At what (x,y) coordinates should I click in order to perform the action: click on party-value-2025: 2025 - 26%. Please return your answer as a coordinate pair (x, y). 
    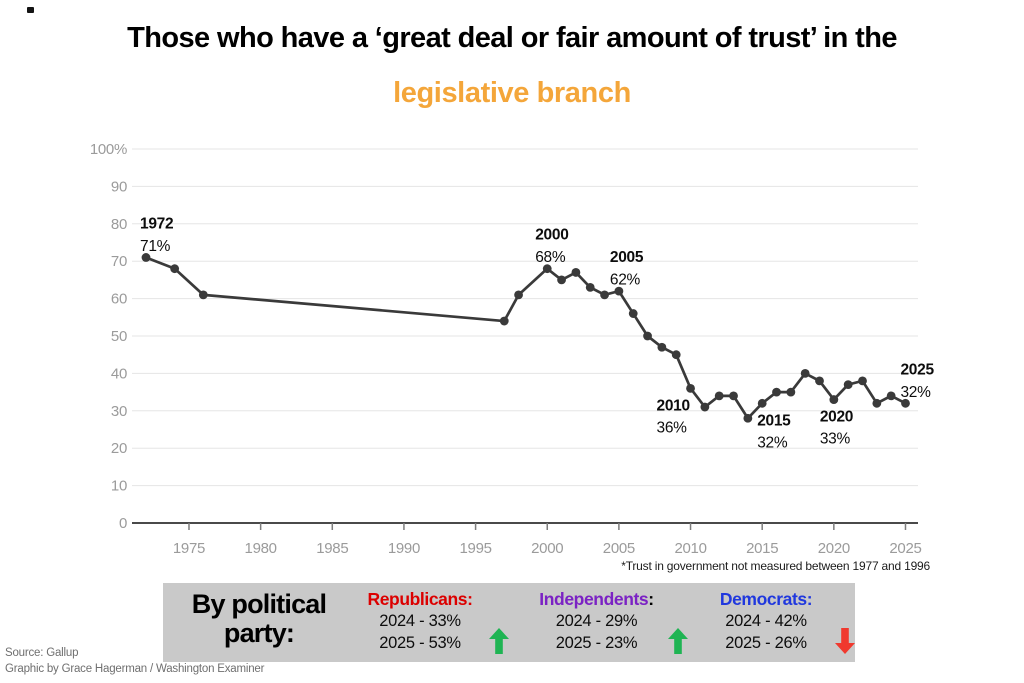
    Looking at the image, I should click on (766, 643).